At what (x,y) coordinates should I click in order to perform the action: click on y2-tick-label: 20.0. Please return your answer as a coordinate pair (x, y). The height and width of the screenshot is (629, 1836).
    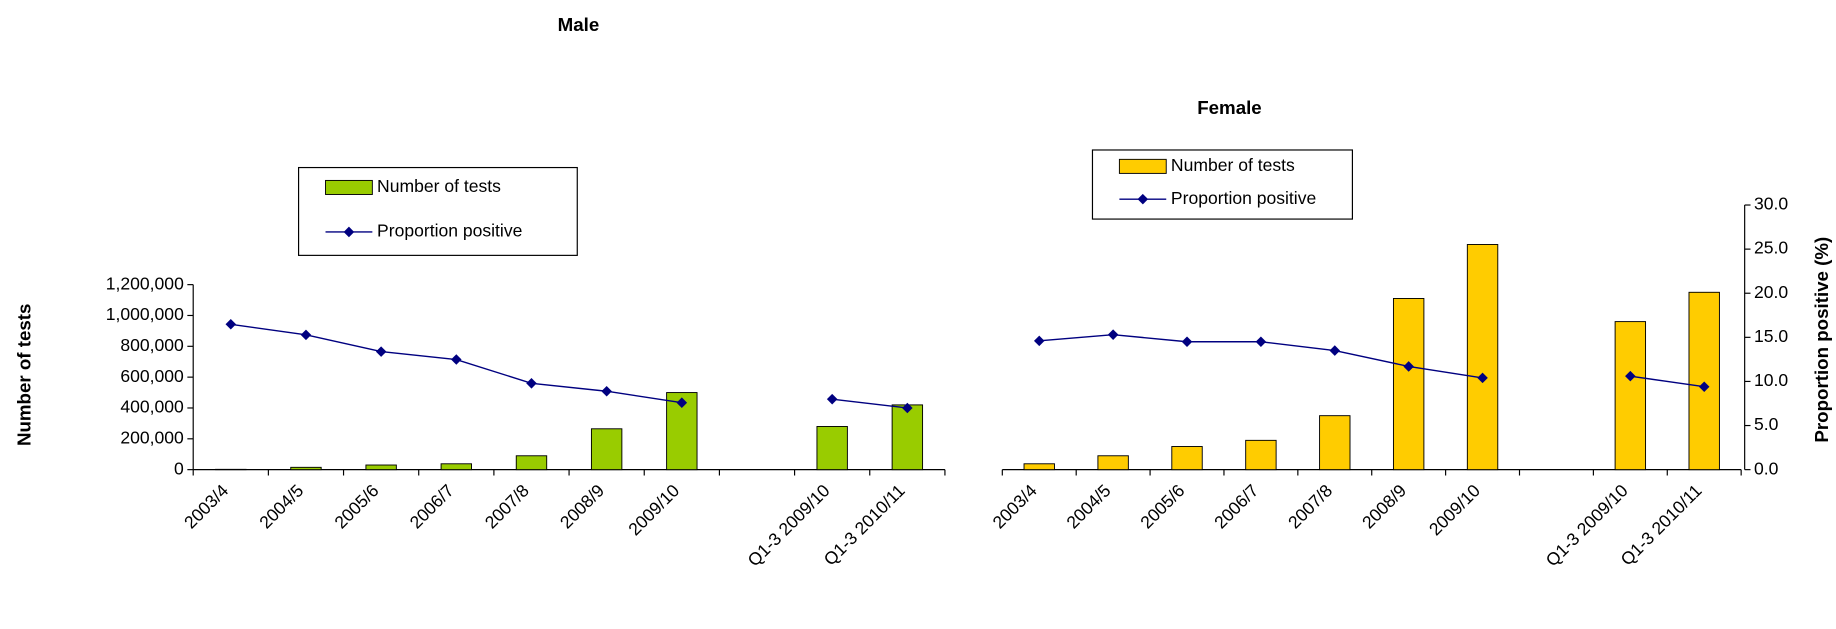
    Looking at the image, I should click on (1771, 292).